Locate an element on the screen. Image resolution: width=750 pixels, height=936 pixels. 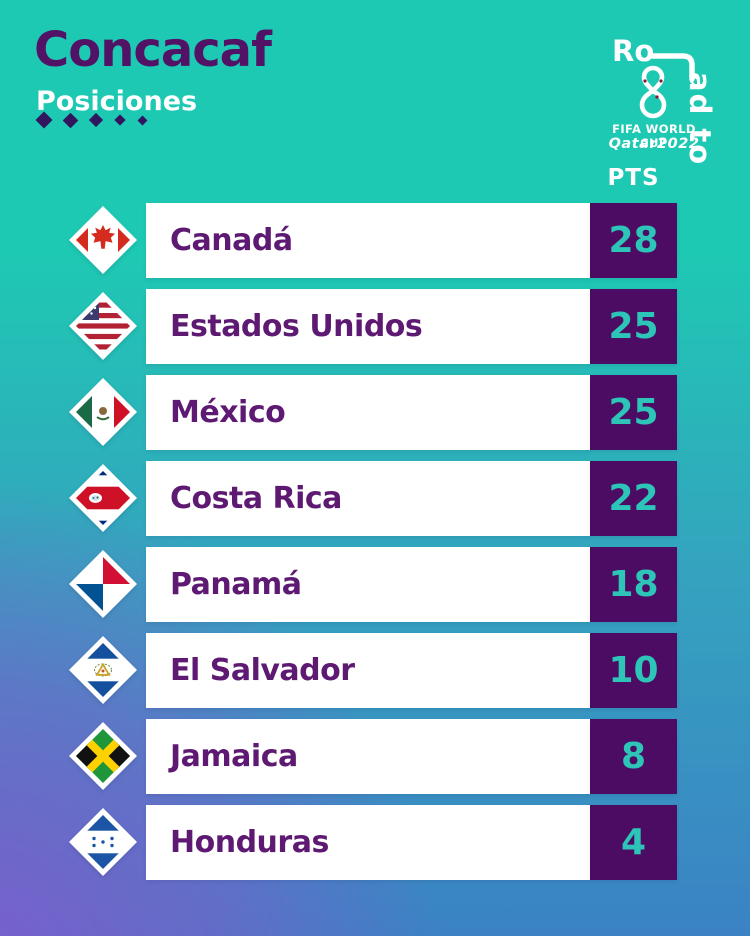
flag-mexico-icon is located at coordinates (103, 412).